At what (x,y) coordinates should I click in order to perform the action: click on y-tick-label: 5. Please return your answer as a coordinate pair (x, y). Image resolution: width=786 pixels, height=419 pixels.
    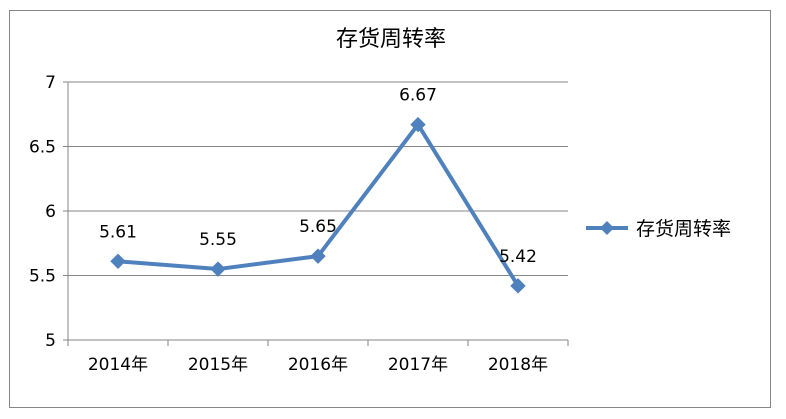
    Looking at the image, I should click on (50, 341).